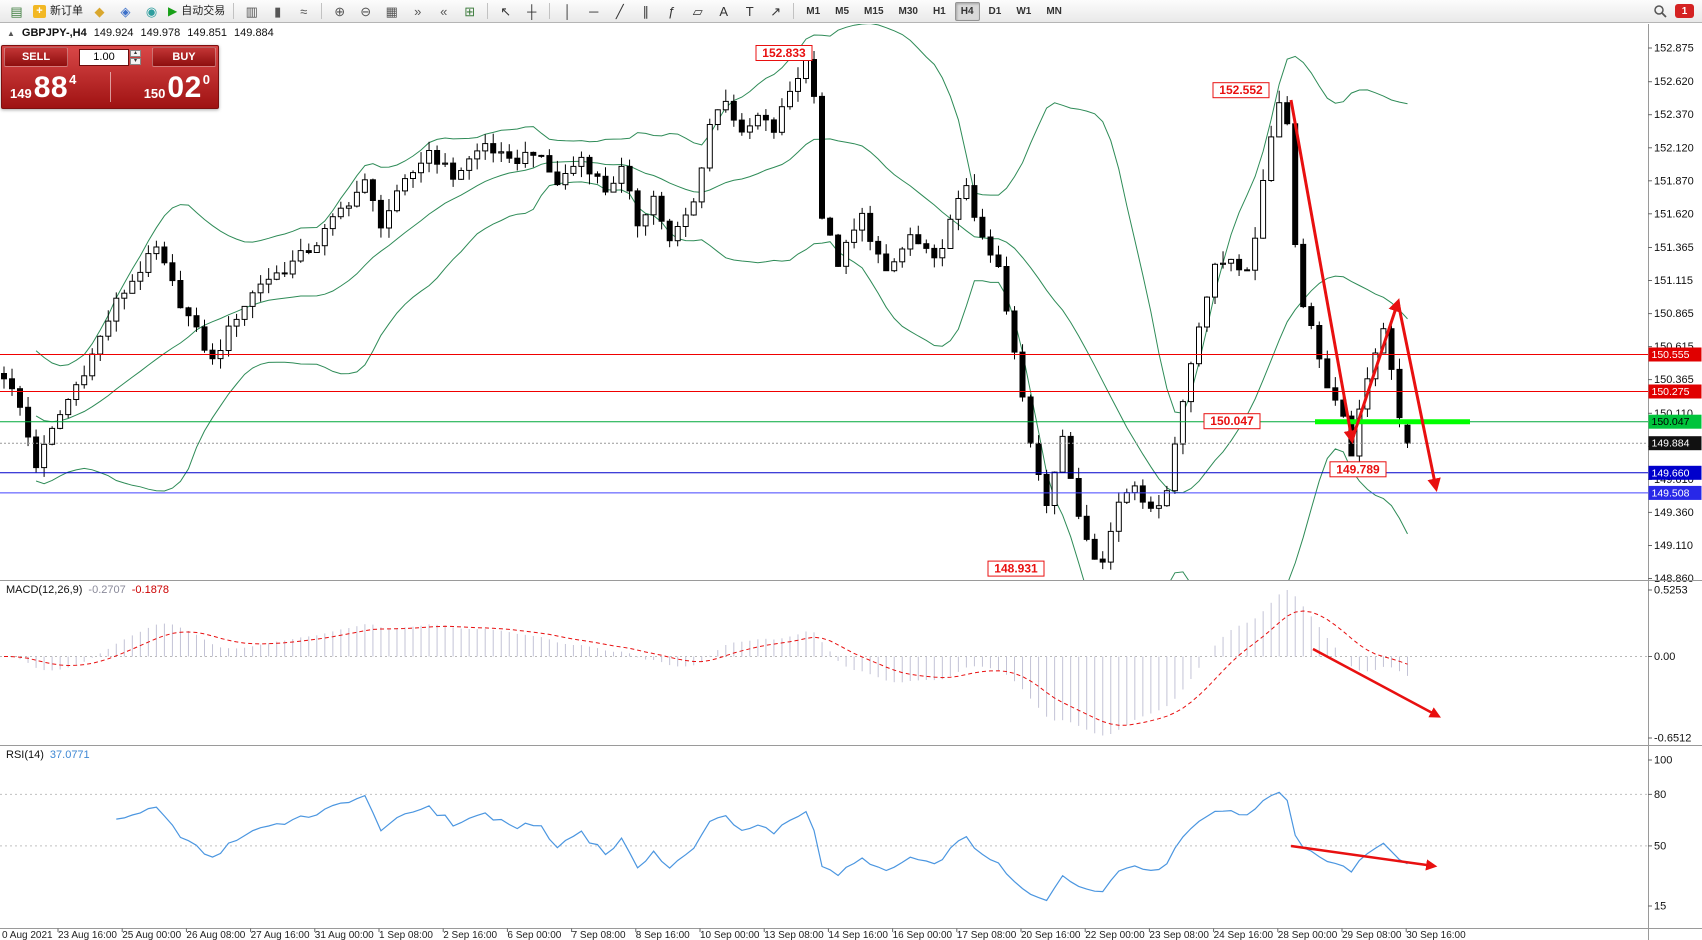  I want to click on price-callout: 152.552, so click(1241, 90).